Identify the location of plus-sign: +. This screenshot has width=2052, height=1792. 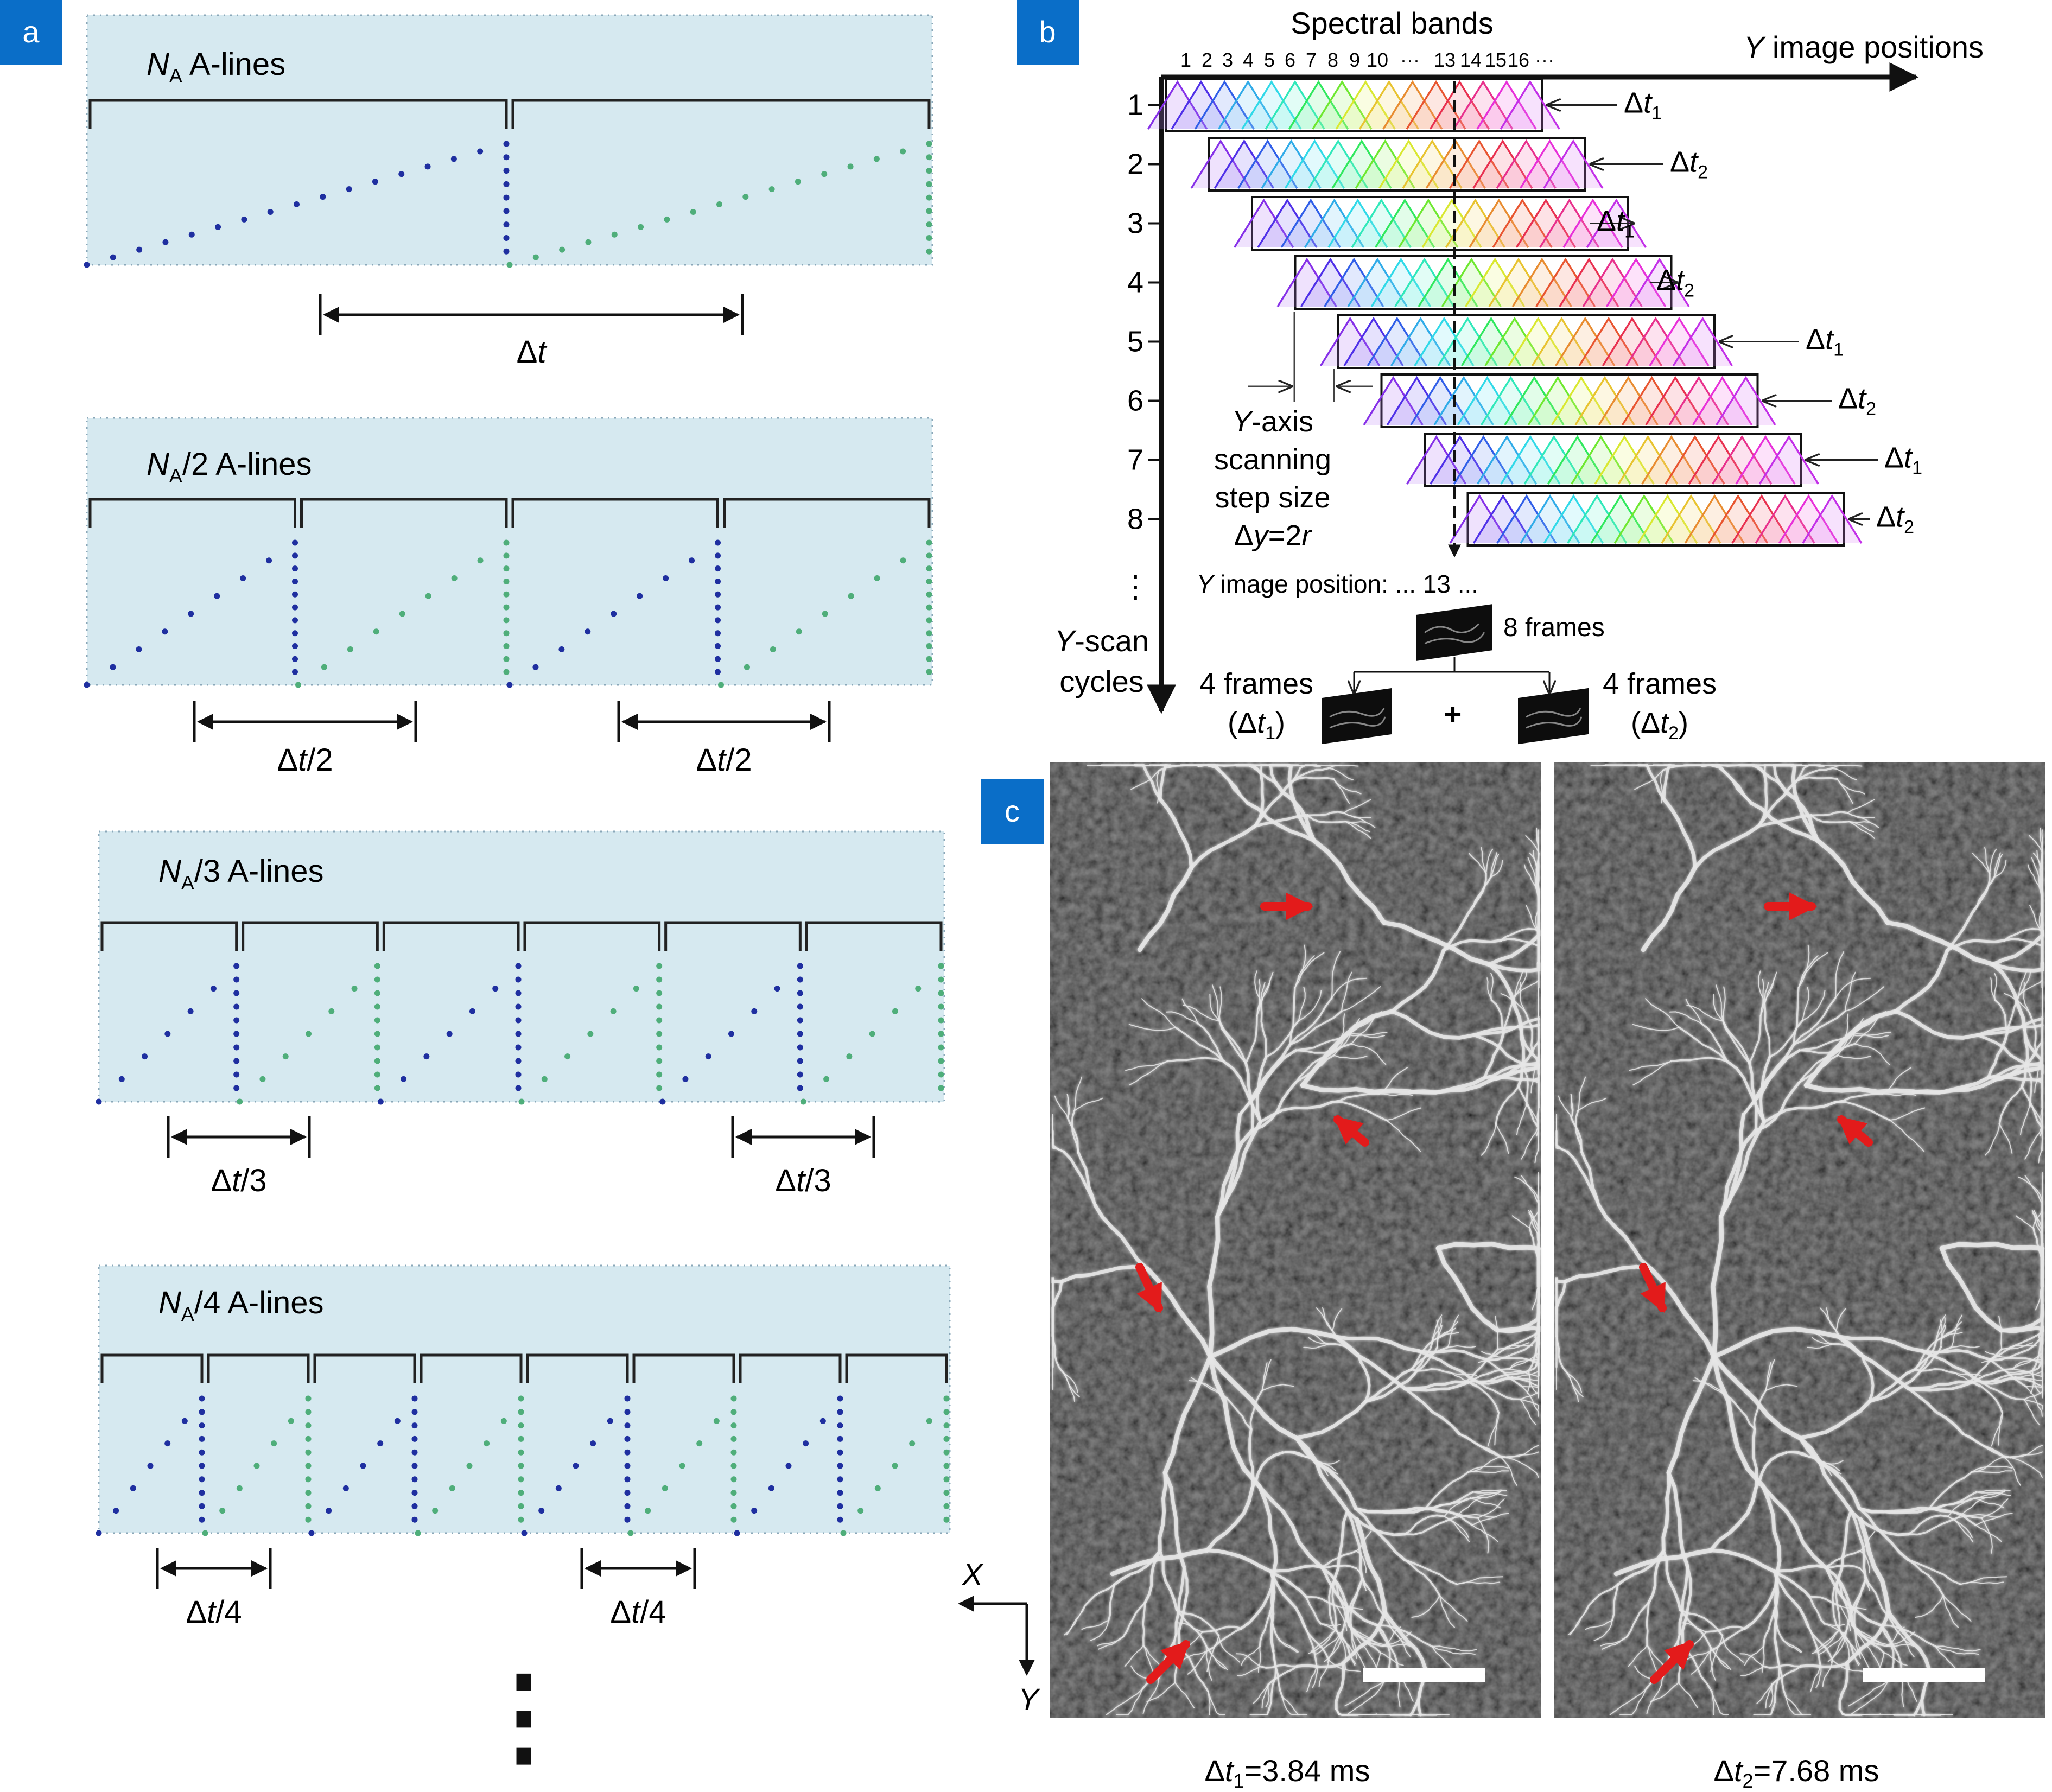
(1453, 714).